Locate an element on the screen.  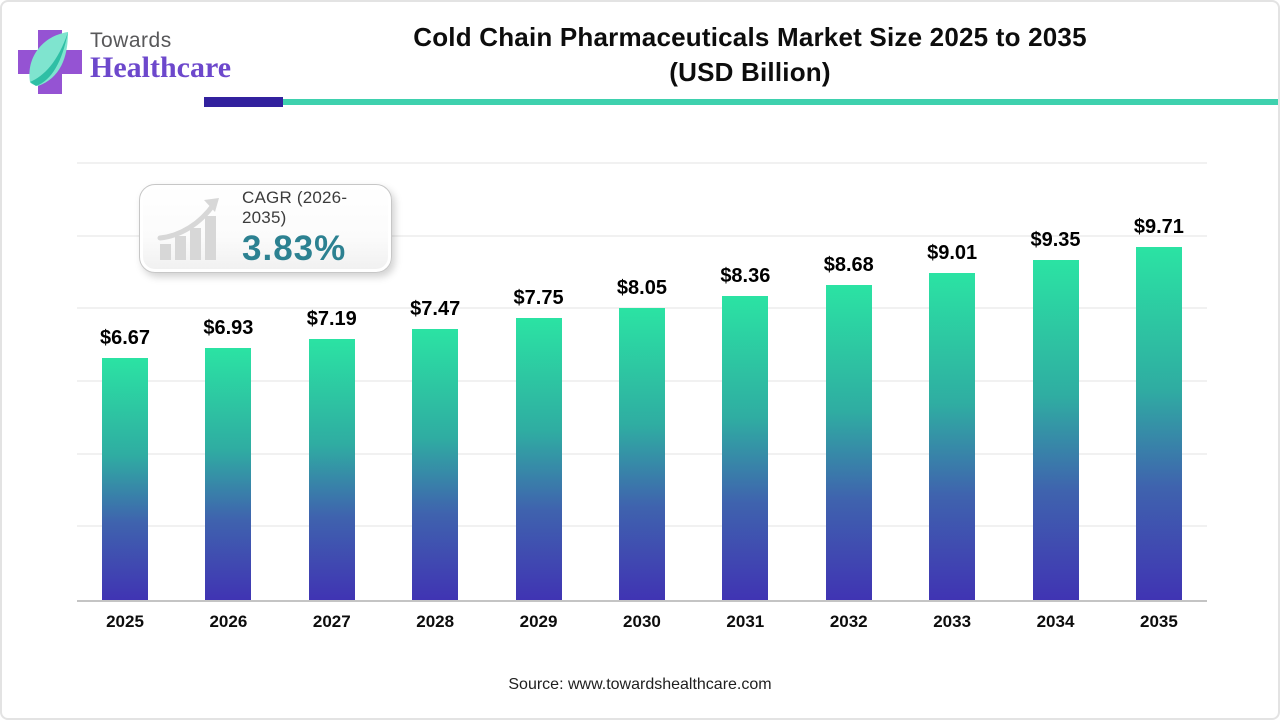
cross-leaf-icon is located at coordinates (50, 62).